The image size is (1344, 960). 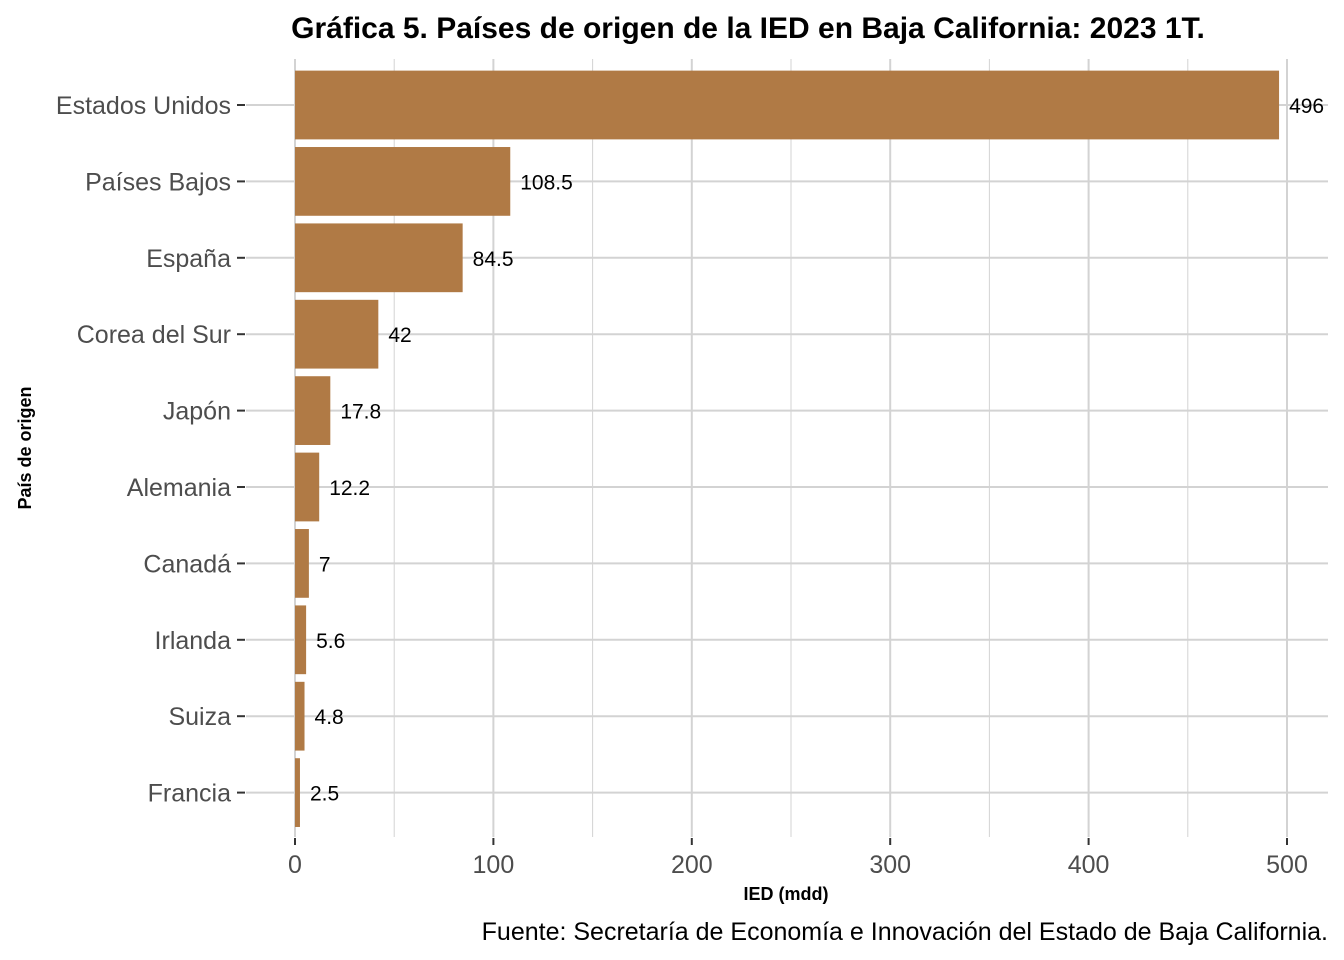 What do you see at coordinates (1306, 106) in the screenshot?
I see `data-label: 496` at bounding box center [1306, 106].